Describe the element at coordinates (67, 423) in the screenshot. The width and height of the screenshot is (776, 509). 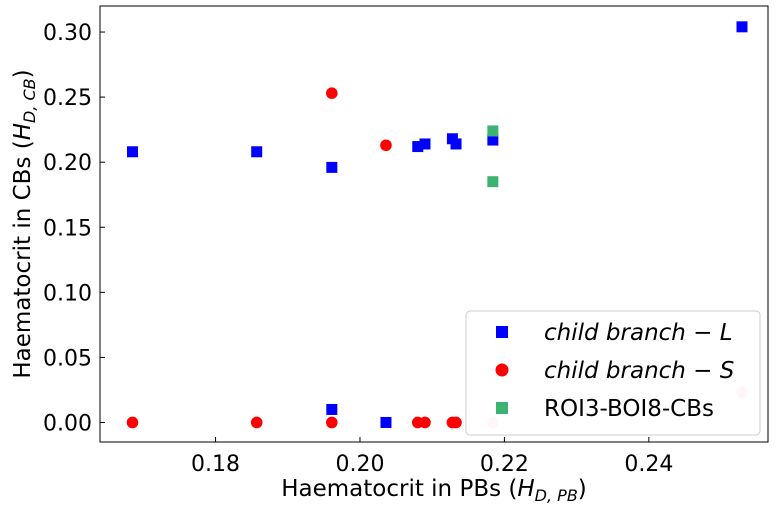
I see `y-tick-label: 0.00` at that location.